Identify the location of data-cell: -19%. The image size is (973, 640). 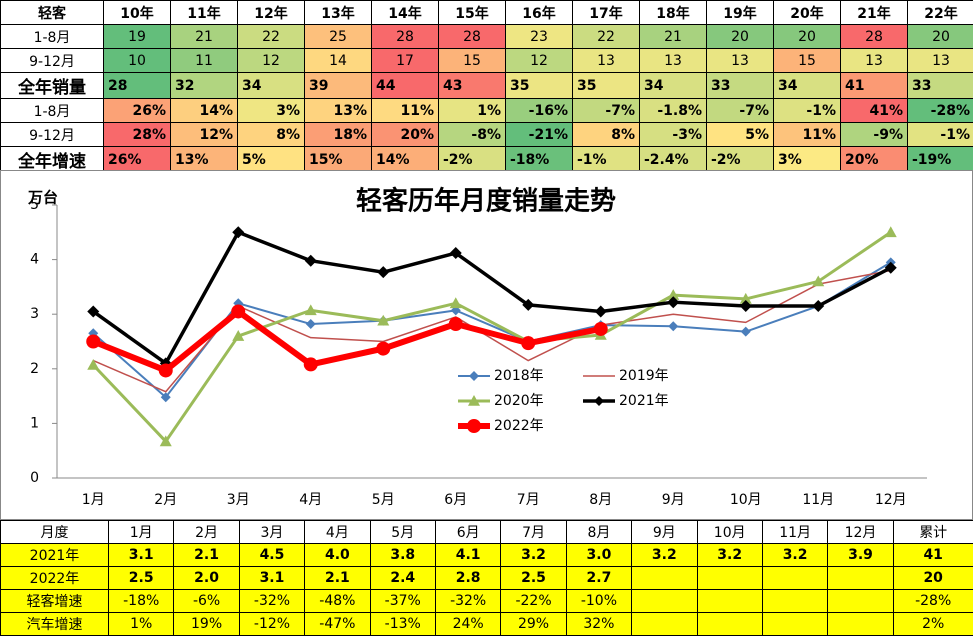
(940, 159).